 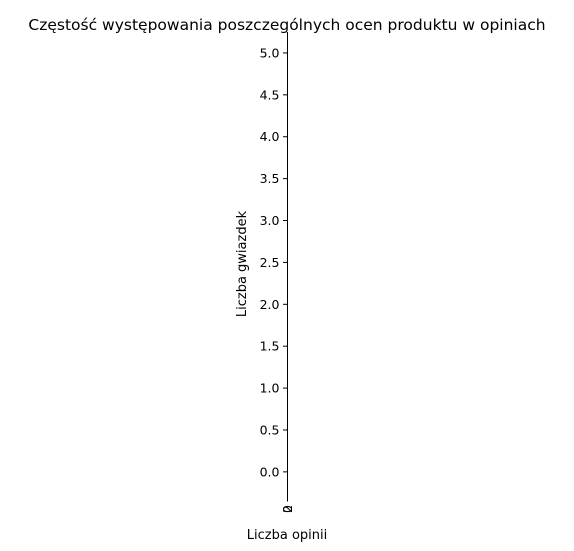 I want to click on y-axis-ticks: 0.0 0.5 1.0 1.5 2.0 2.5 3.0 3.5 4.0 4.5 5.0, so click(x=274, y=262).